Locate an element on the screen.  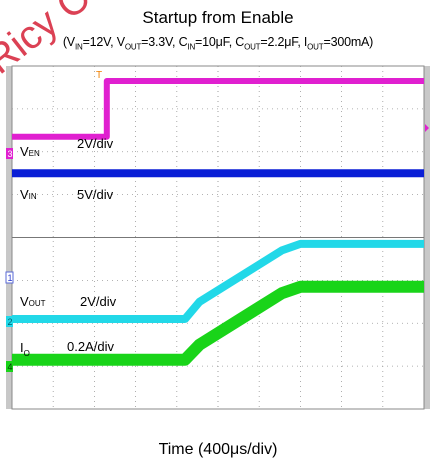
subtitle-cin: 10μF is located at coordinates (215, 42).